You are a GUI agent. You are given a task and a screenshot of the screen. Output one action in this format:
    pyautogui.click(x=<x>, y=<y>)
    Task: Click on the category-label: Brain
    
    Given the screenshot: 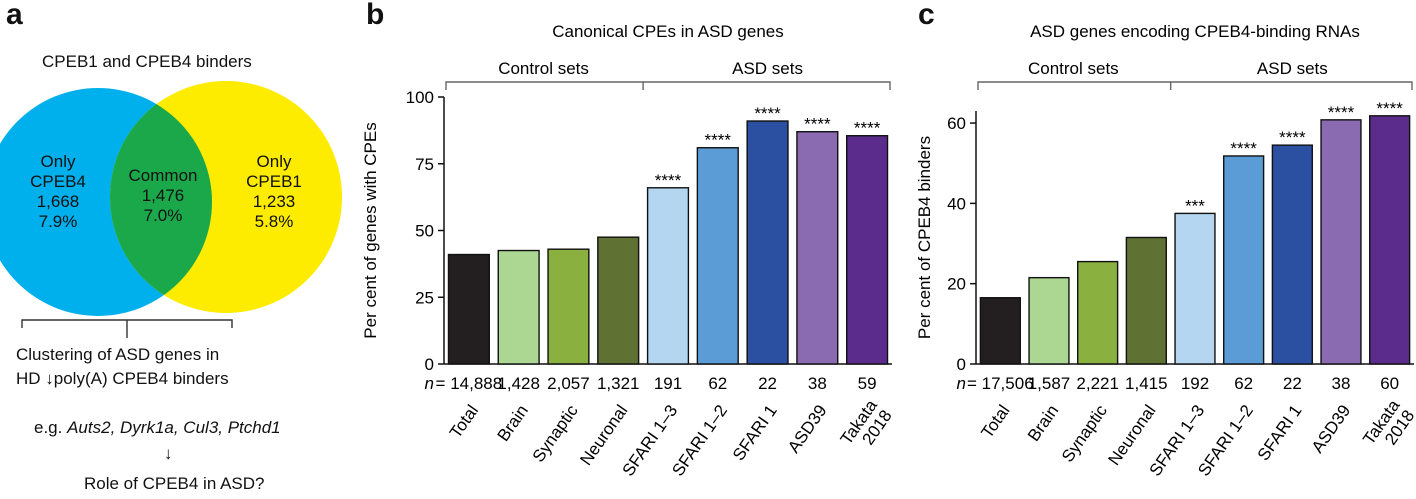 What is the action you would take?
    pyautogui.click(x=1043, y=422)
    